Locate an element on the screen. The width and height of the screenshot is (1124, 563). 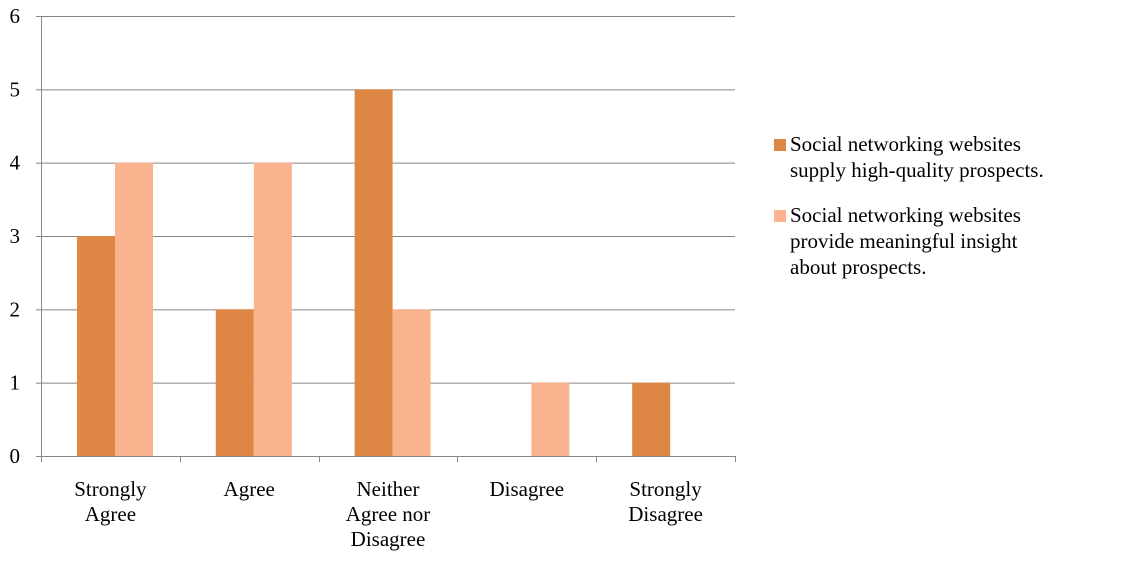
x-tick-label-5-line-2: Disagree is located at coordinates (665, 514).